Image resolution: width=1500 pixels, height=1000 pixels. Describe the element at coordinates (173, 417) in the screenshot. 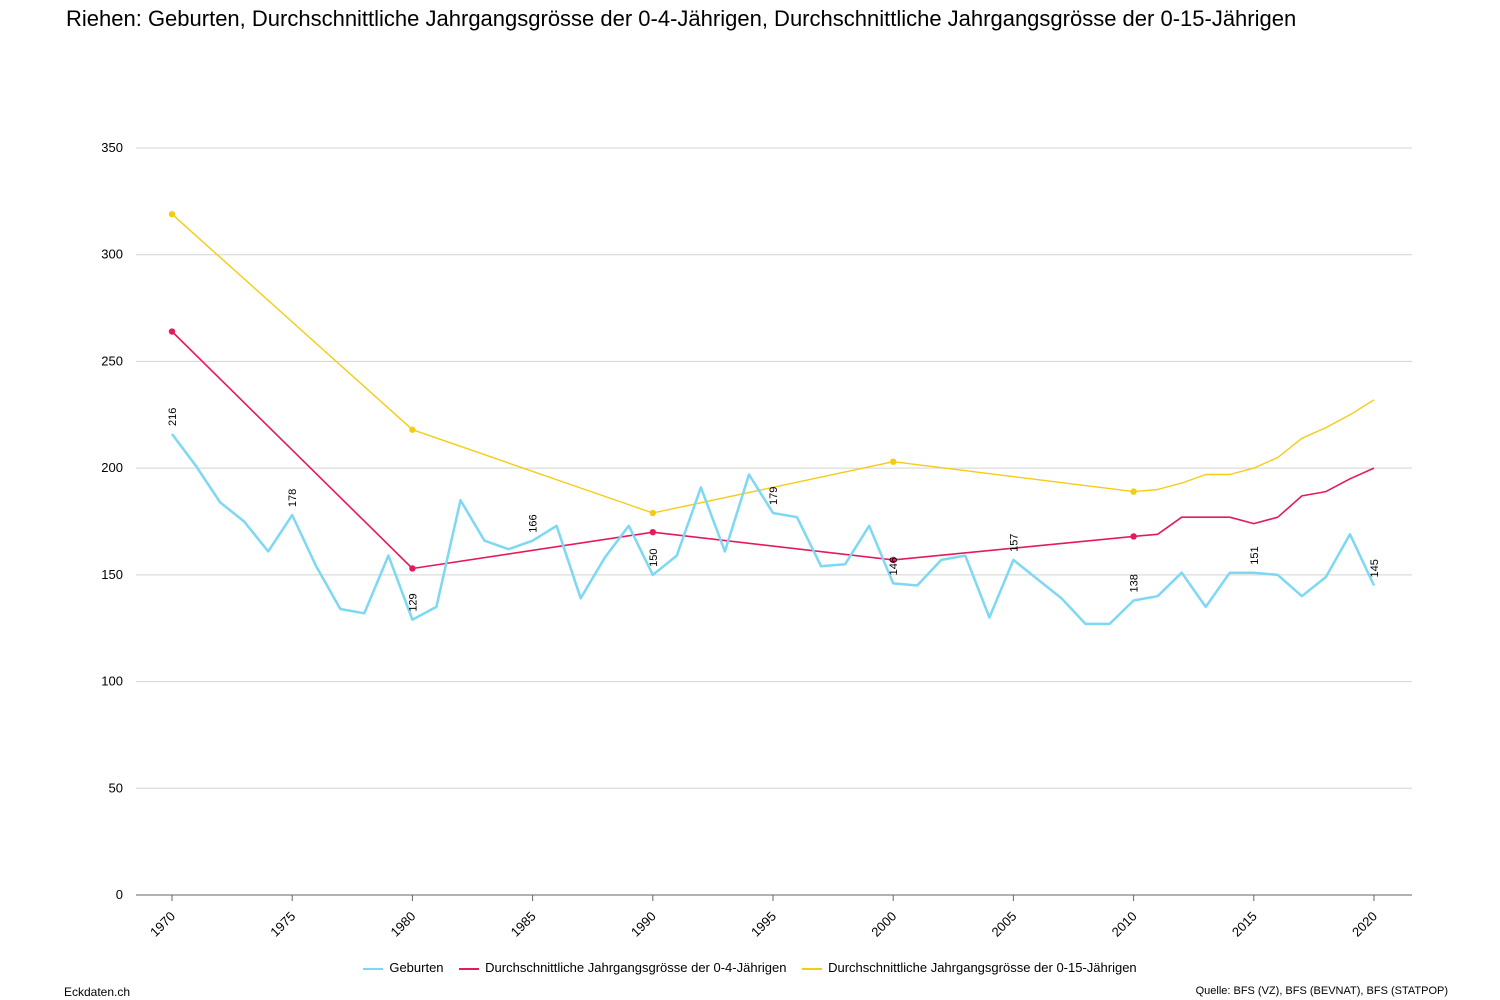

I see `data-label-geburten: 216` at that location.